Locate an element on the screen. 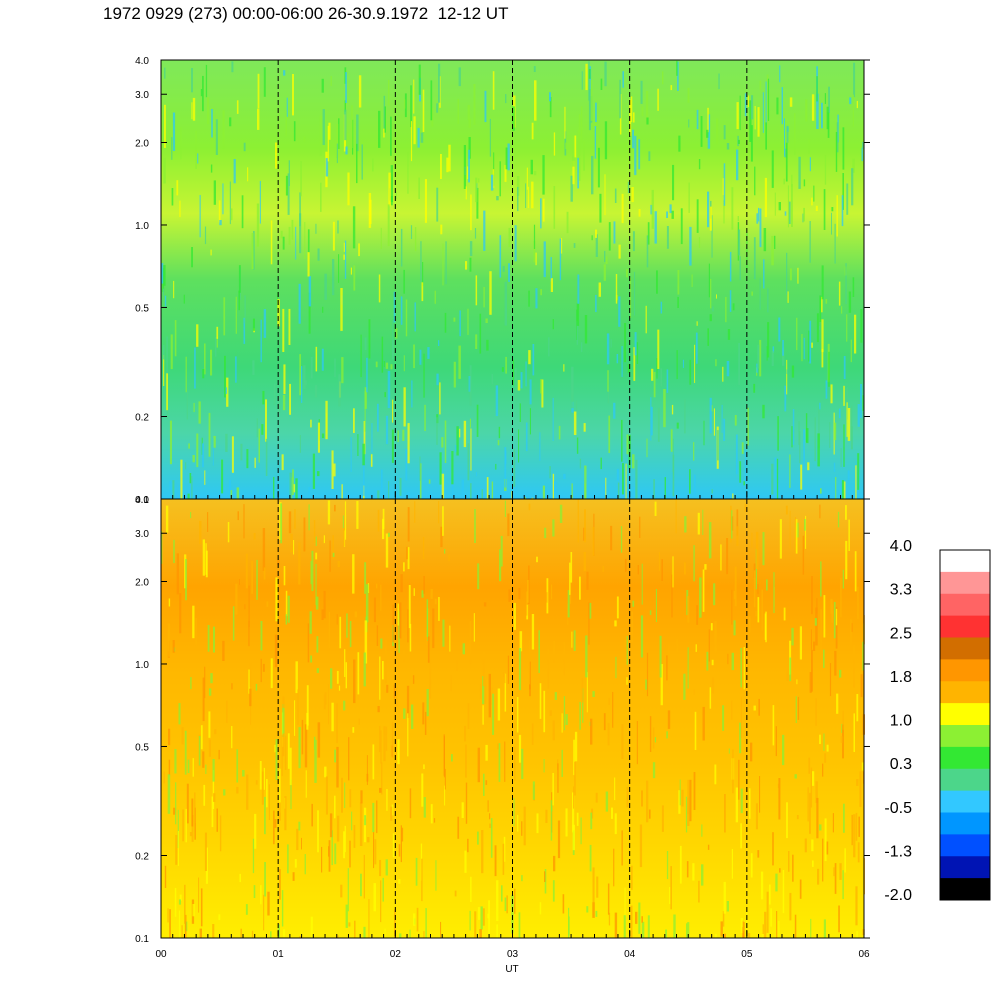  upper-y-tick-label: 0.1 is located at coordinates (142, 500).